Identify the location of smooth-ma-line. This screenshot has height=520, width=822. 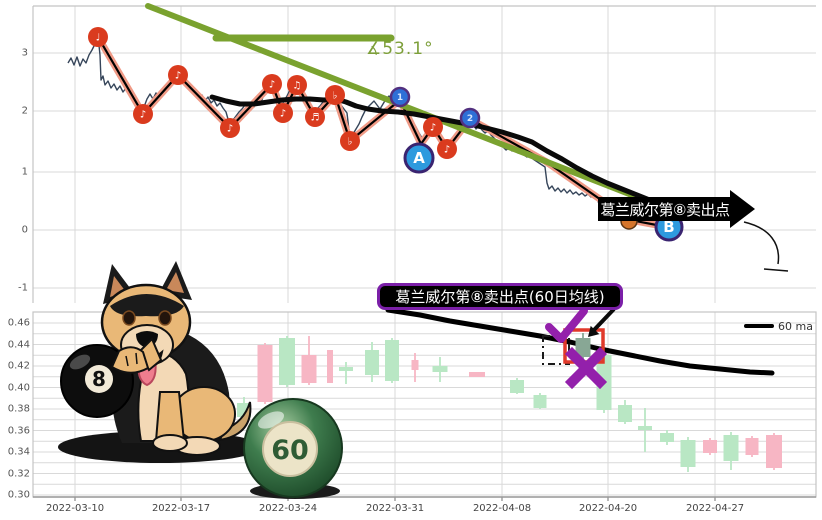
(436, 150).